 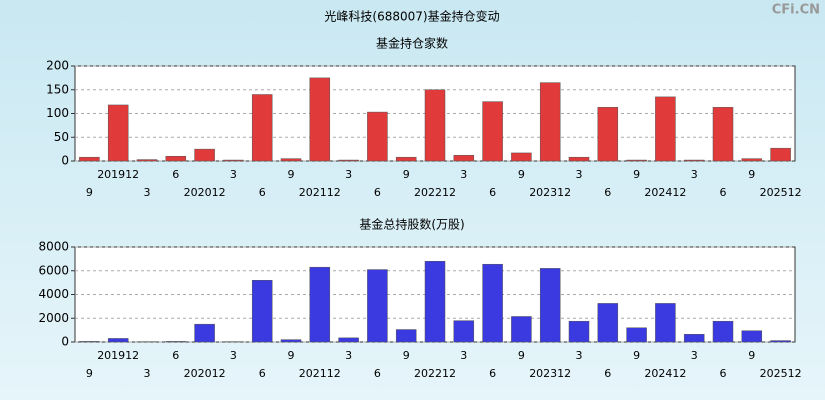 I want to click on y-tick-label: 50, so click(x=61, y=137).